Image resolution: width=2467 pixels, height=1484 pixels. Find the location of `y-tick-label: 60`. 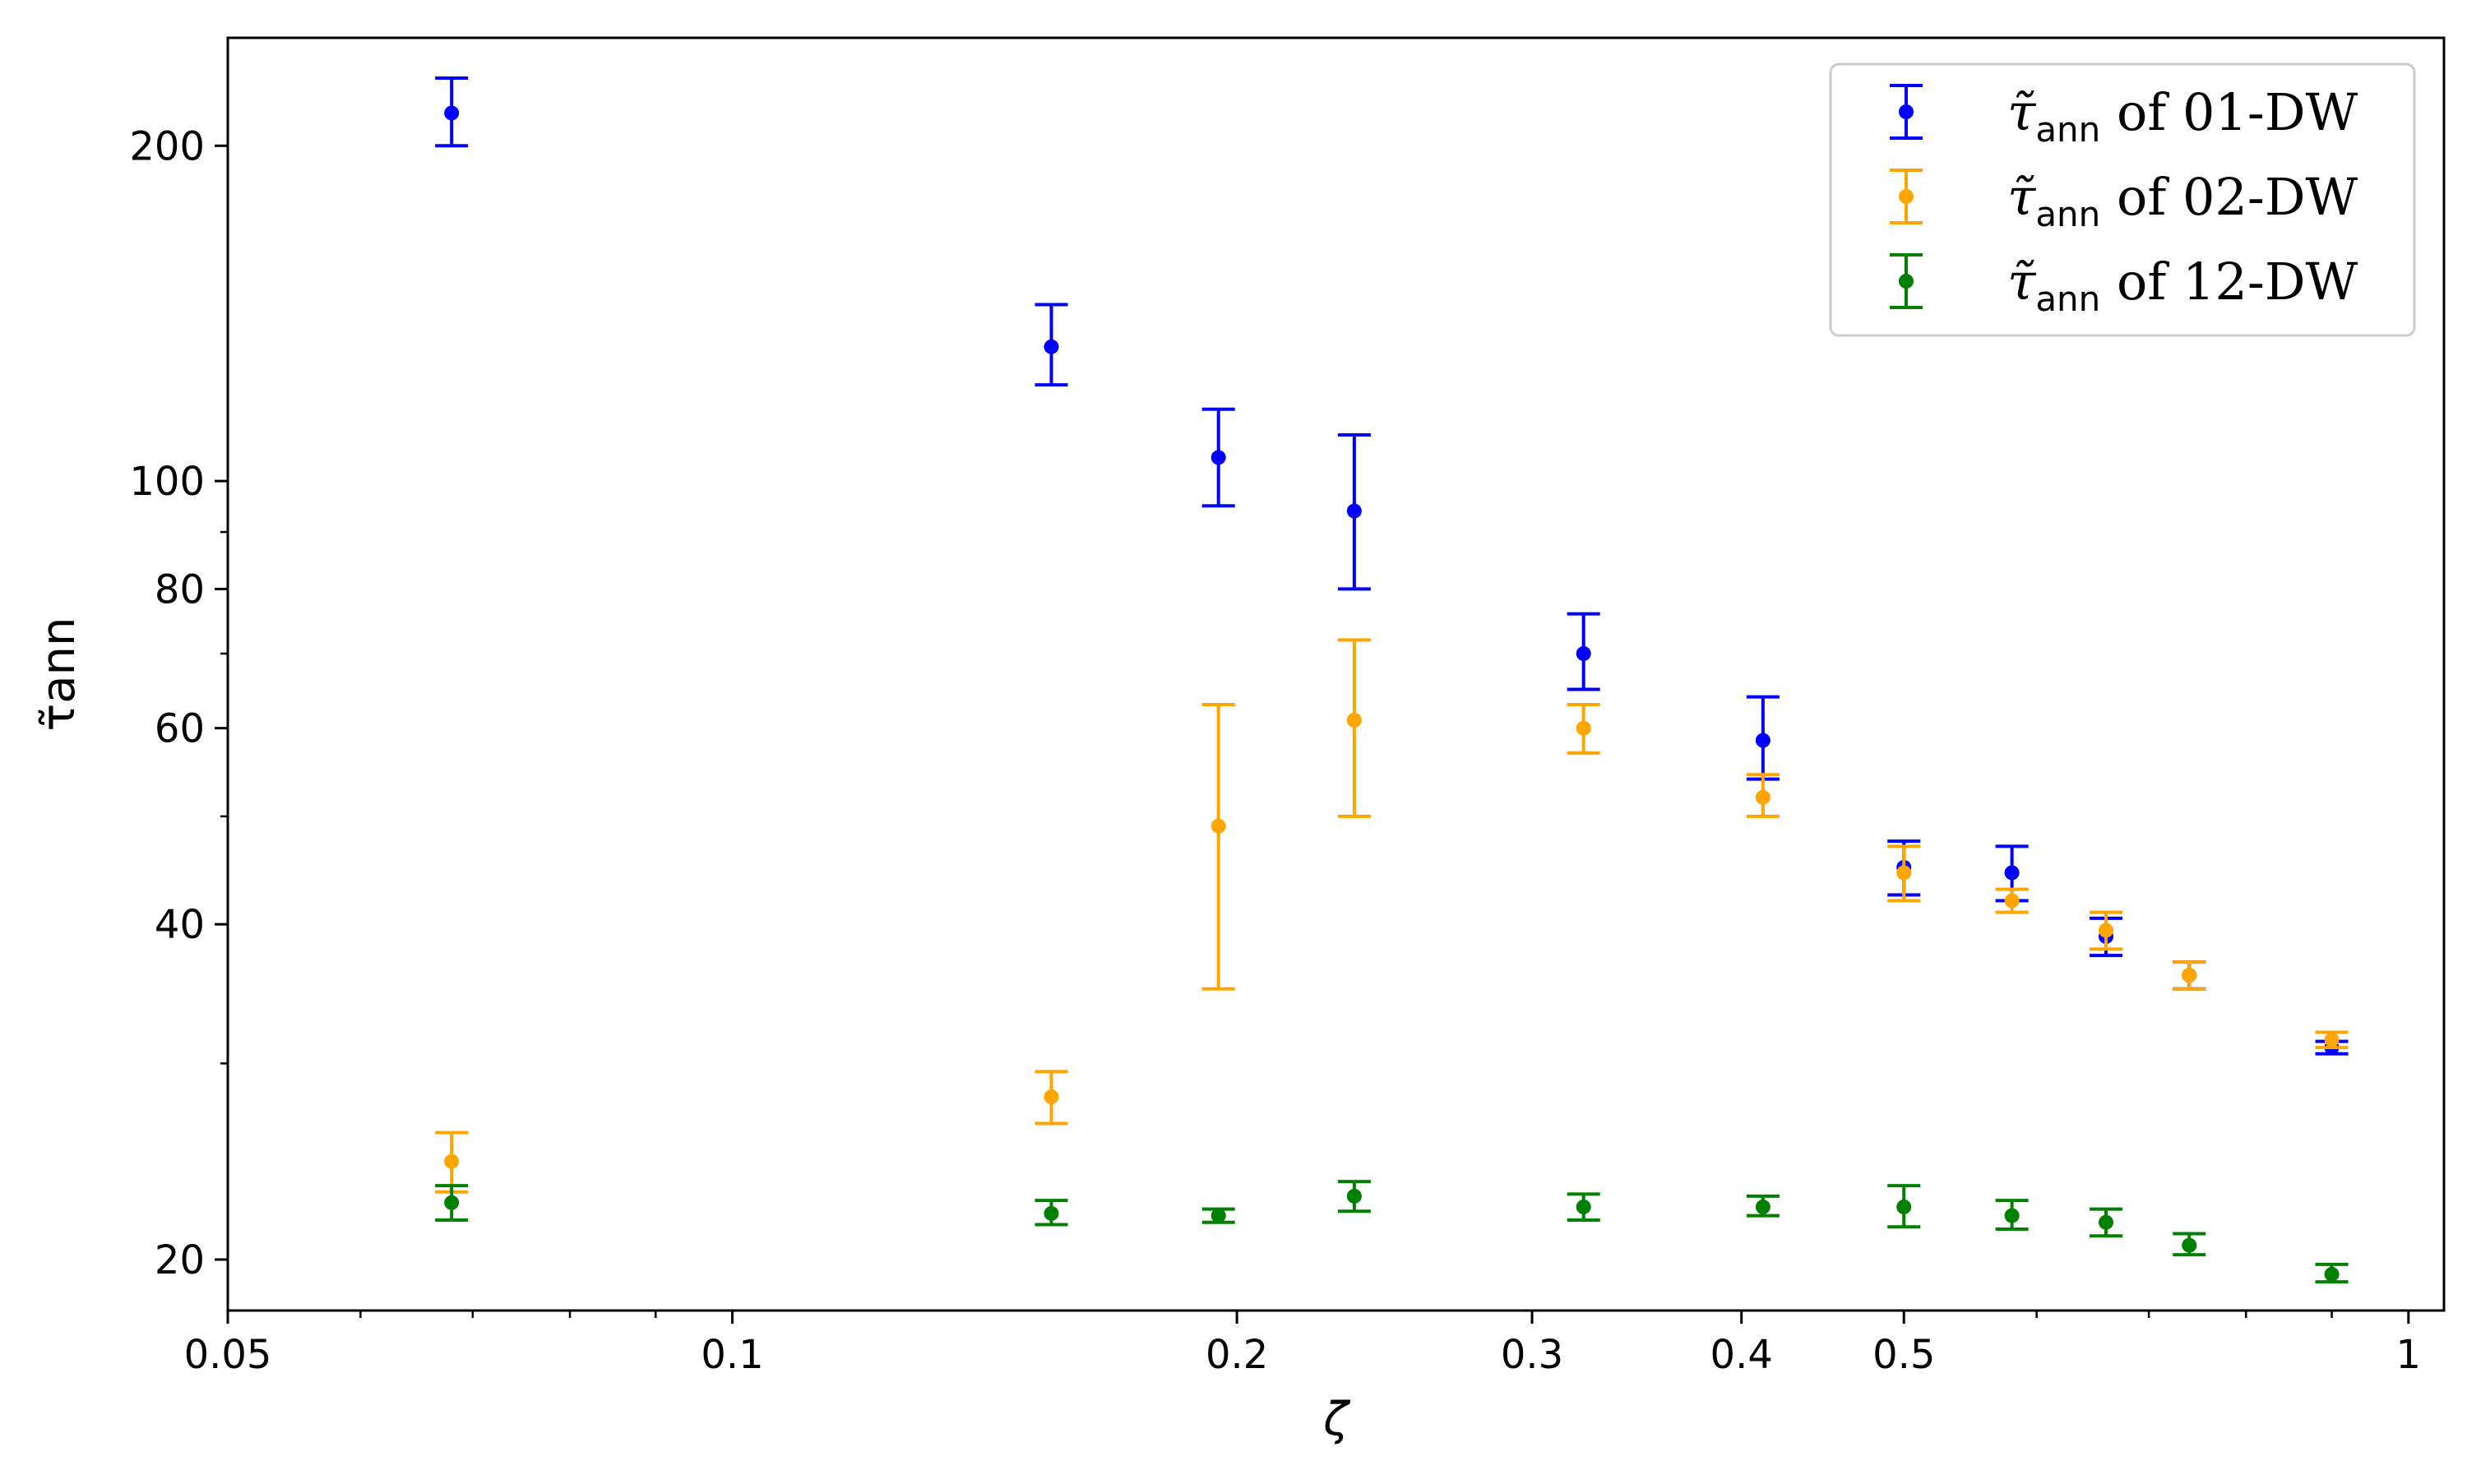

y-tick-label: 60 is located at coordinates (180, 729).